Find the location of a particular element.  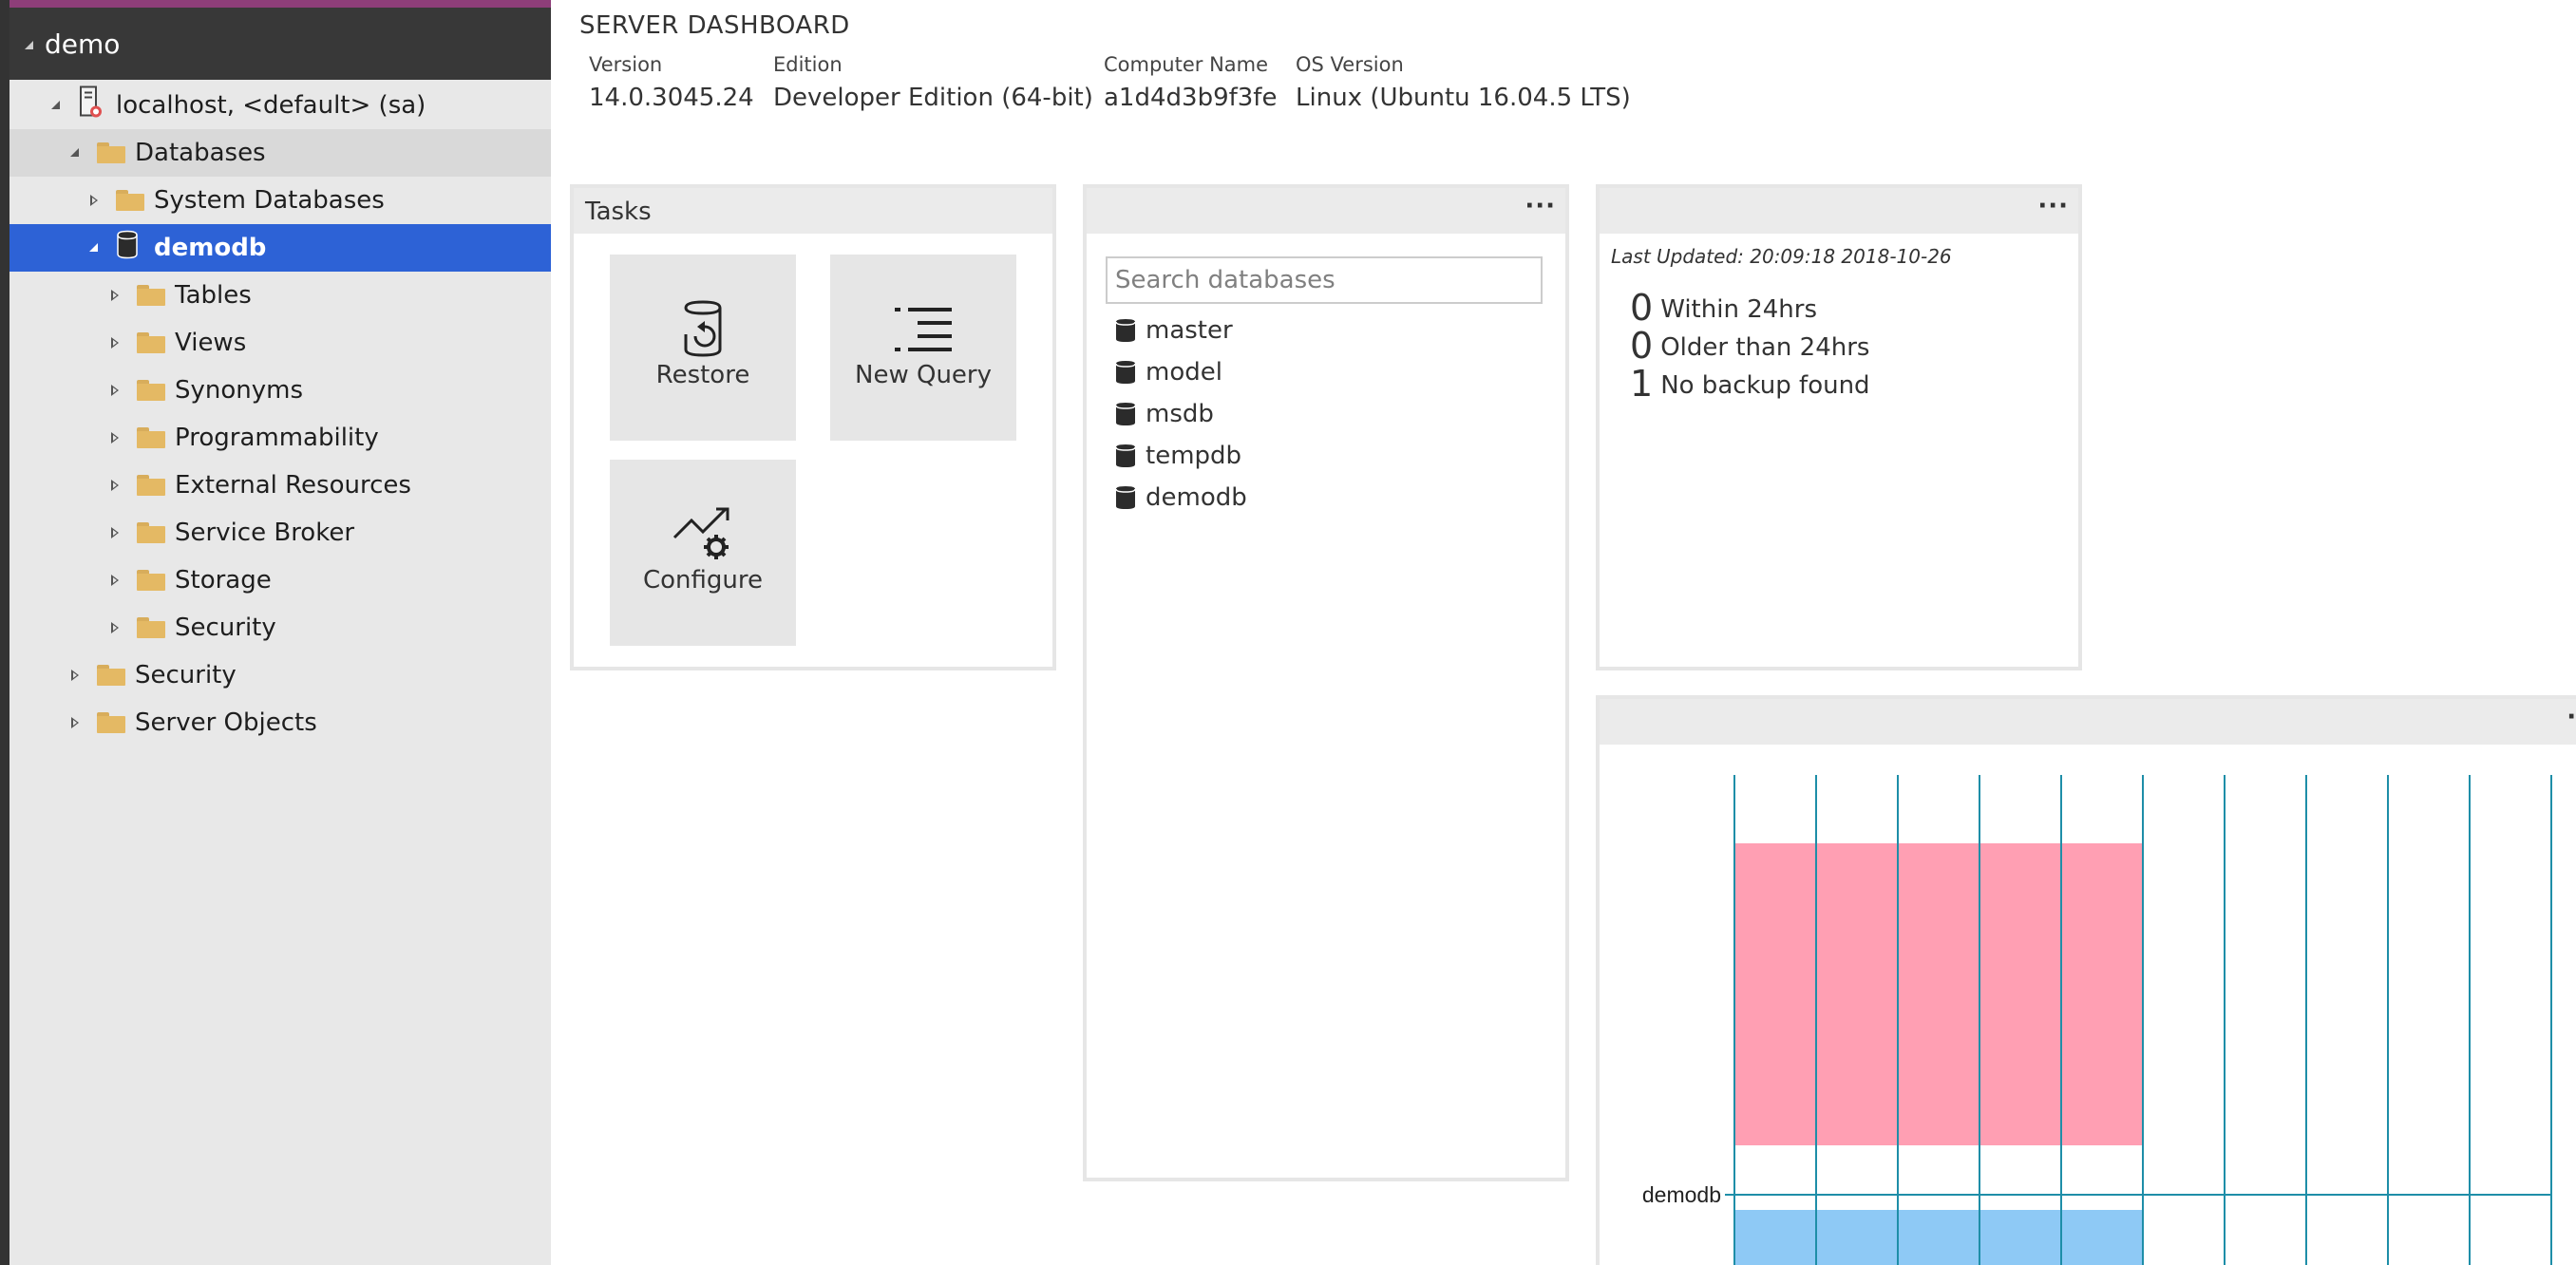

tree-item-label: External Resources is located at coordinates (293, 485).